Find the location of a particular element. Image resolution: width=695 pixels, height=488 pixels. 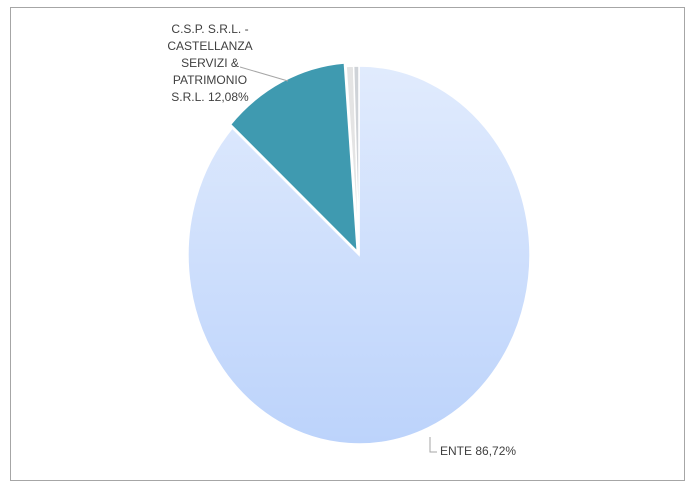

slice-label: ENTE 86,72% is located at coordinates (478, 451).